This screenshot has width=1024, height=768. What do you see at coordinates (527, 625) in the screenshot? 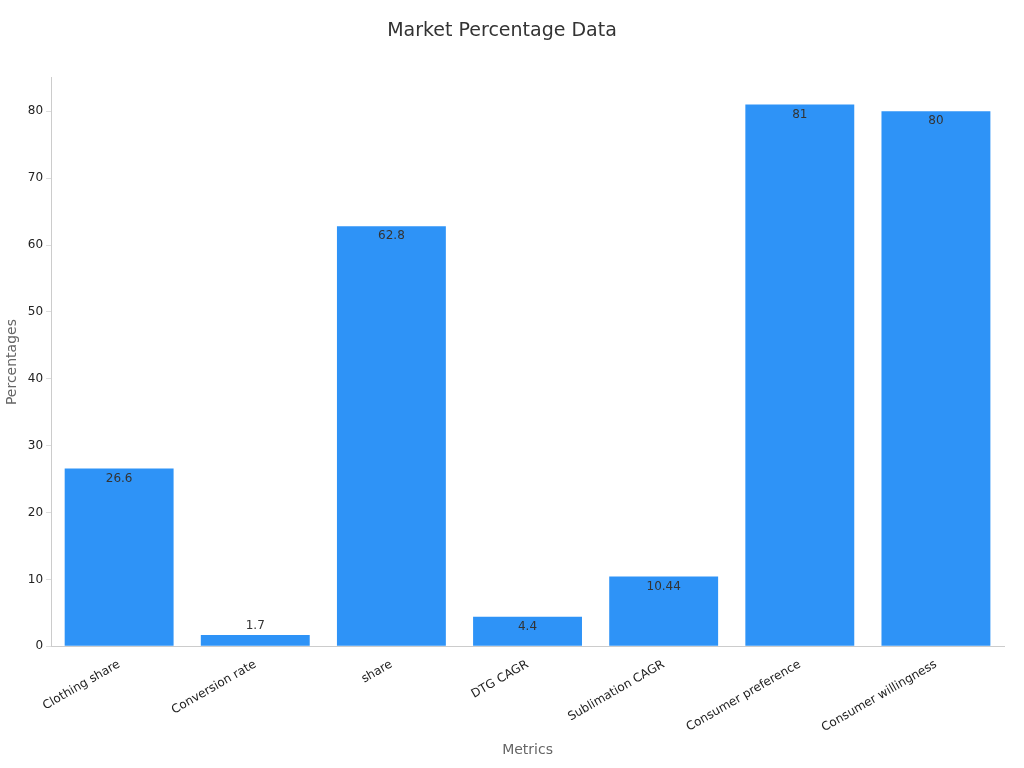
I see `data-label: 4.4` at bounding box center [527, 625].